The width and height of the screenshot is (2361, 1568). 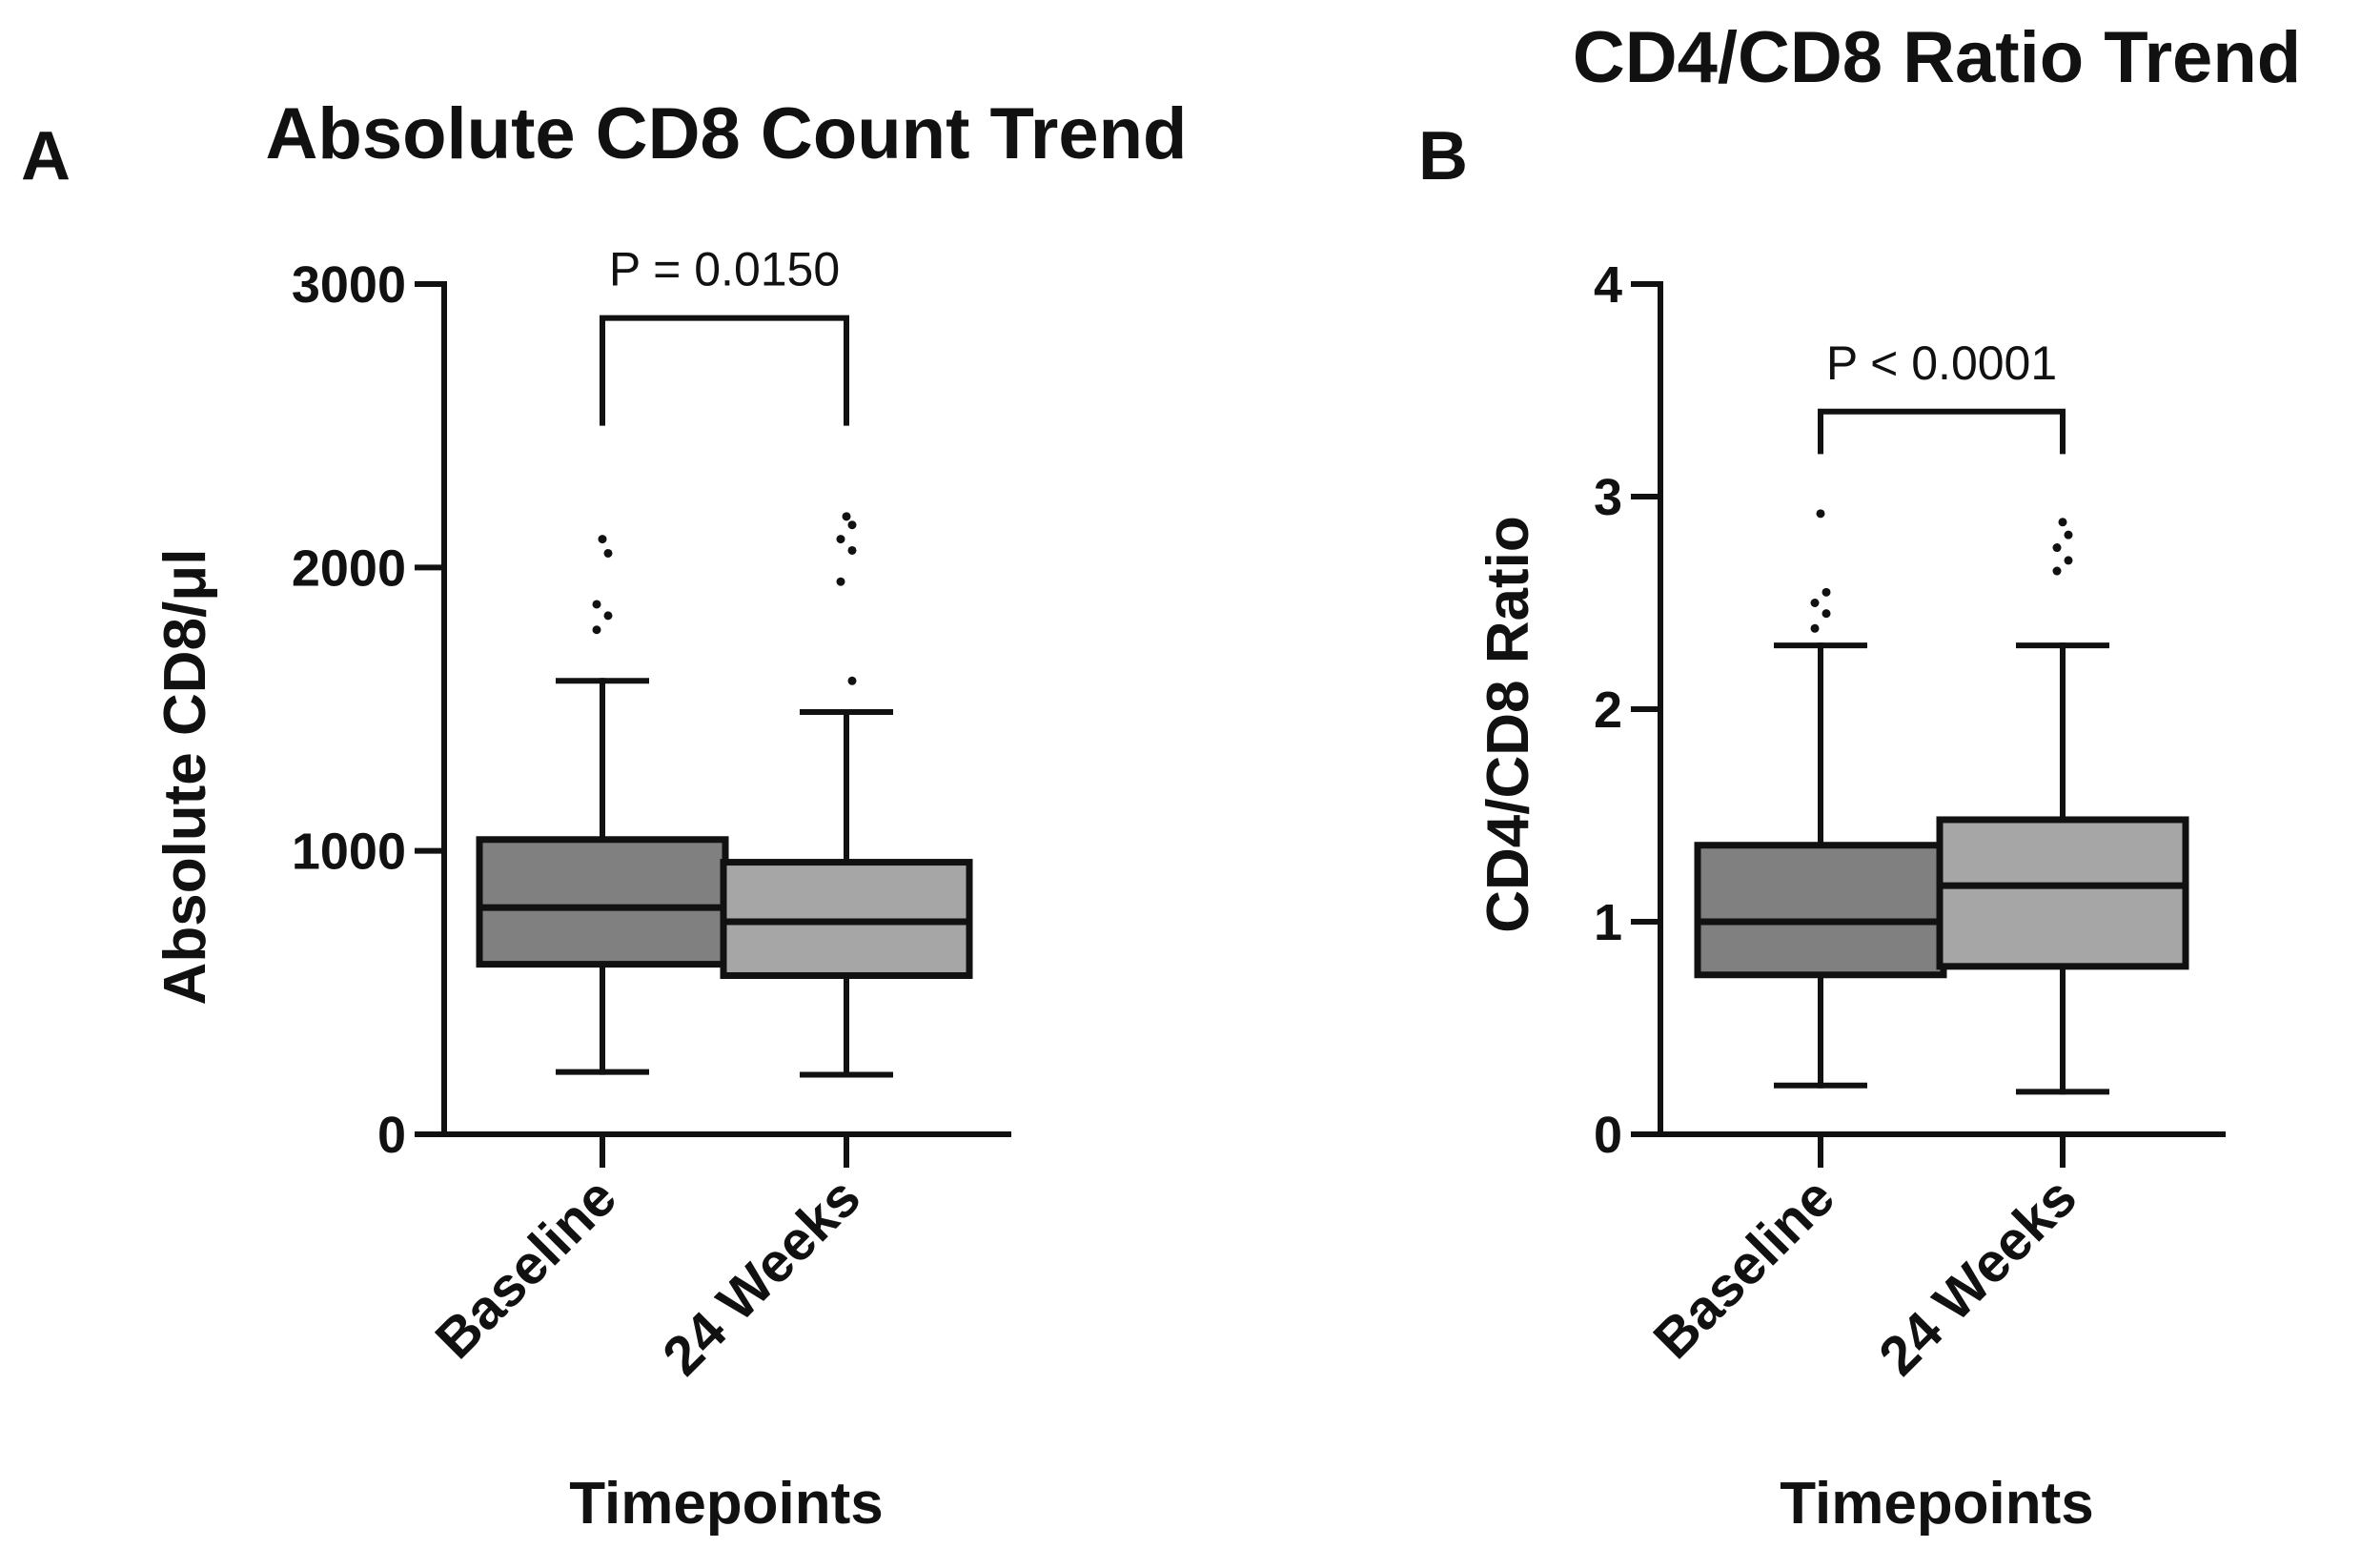 I want to click on chart-a-y-tick-label: 0, so click(x=391, y=1135).